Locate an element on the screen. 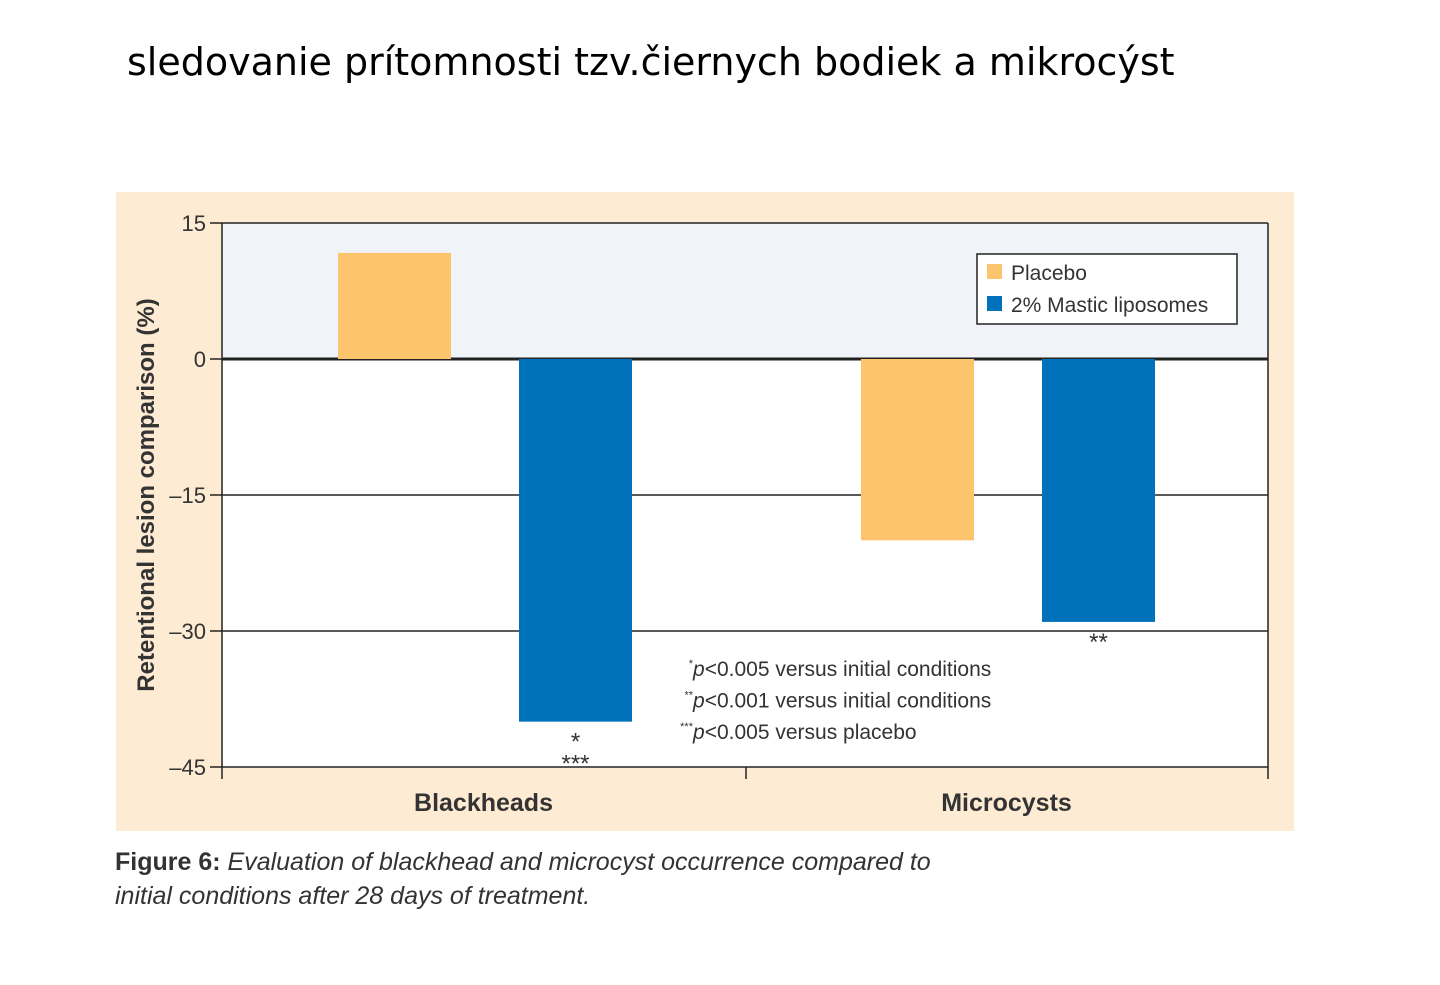 This screenshot has height=985, width=1440. legend-label: 2% Mastic liposomes is located at coordinates (1109, 305).